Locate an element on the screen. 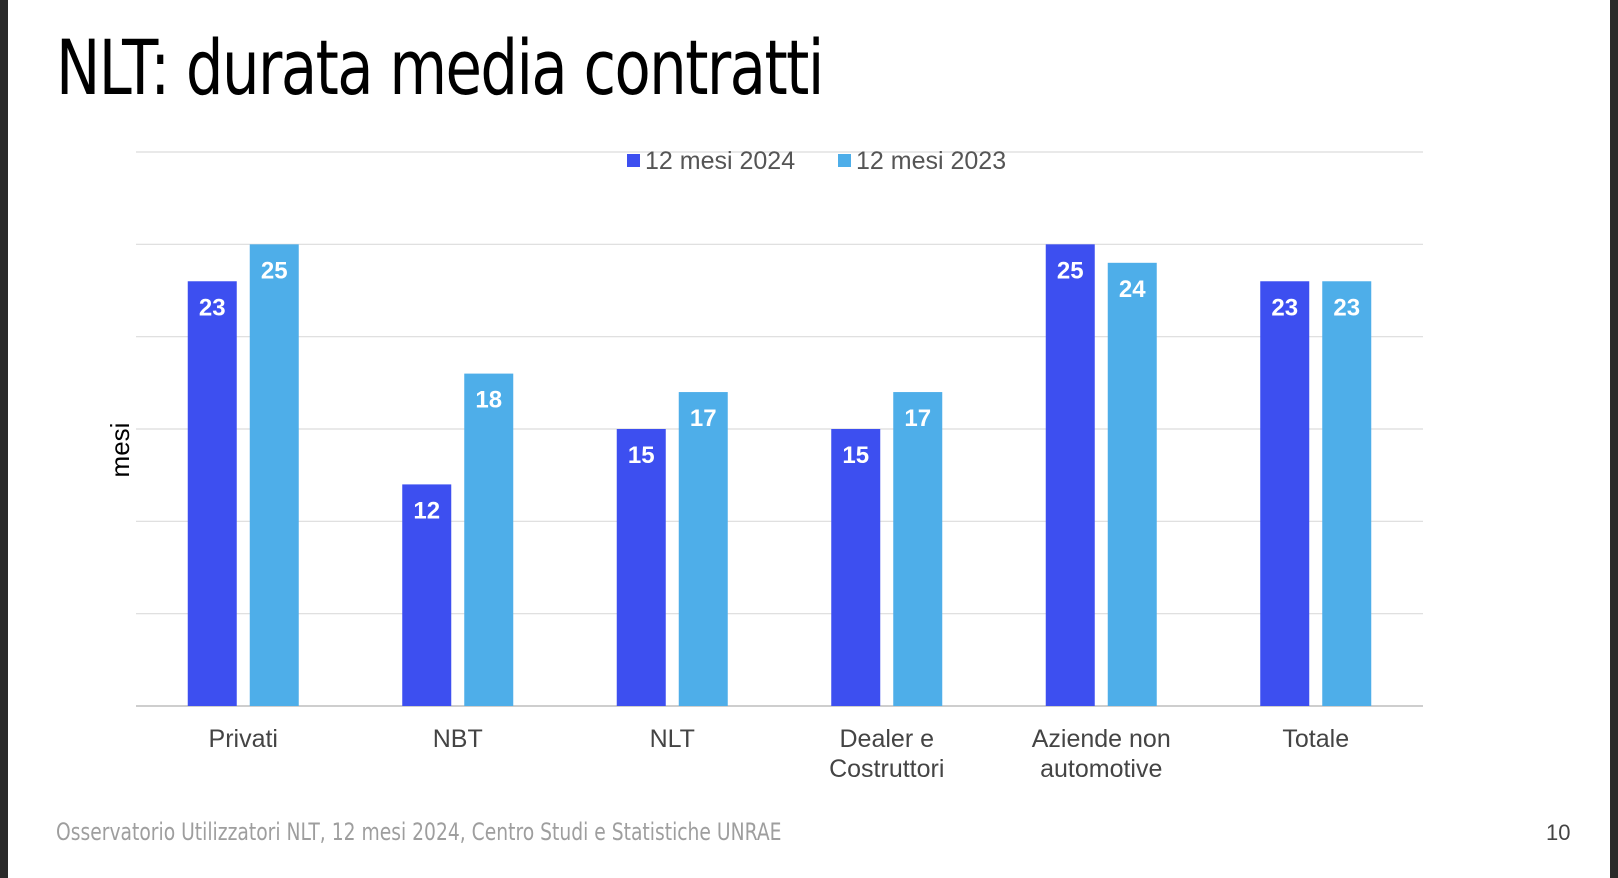 Image resolution: width=1618 pixels, height=878 pixels. x-tick-label: NBT is located at coordinates (458, 739).